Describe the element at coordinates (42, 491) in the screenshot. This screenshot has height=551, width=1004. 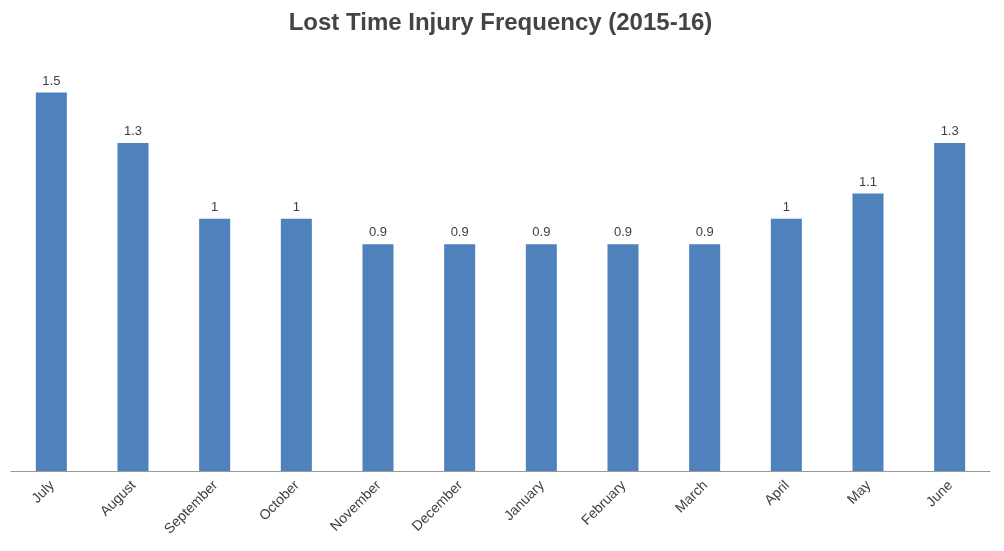
I see `x-tick-label: July` at that location.